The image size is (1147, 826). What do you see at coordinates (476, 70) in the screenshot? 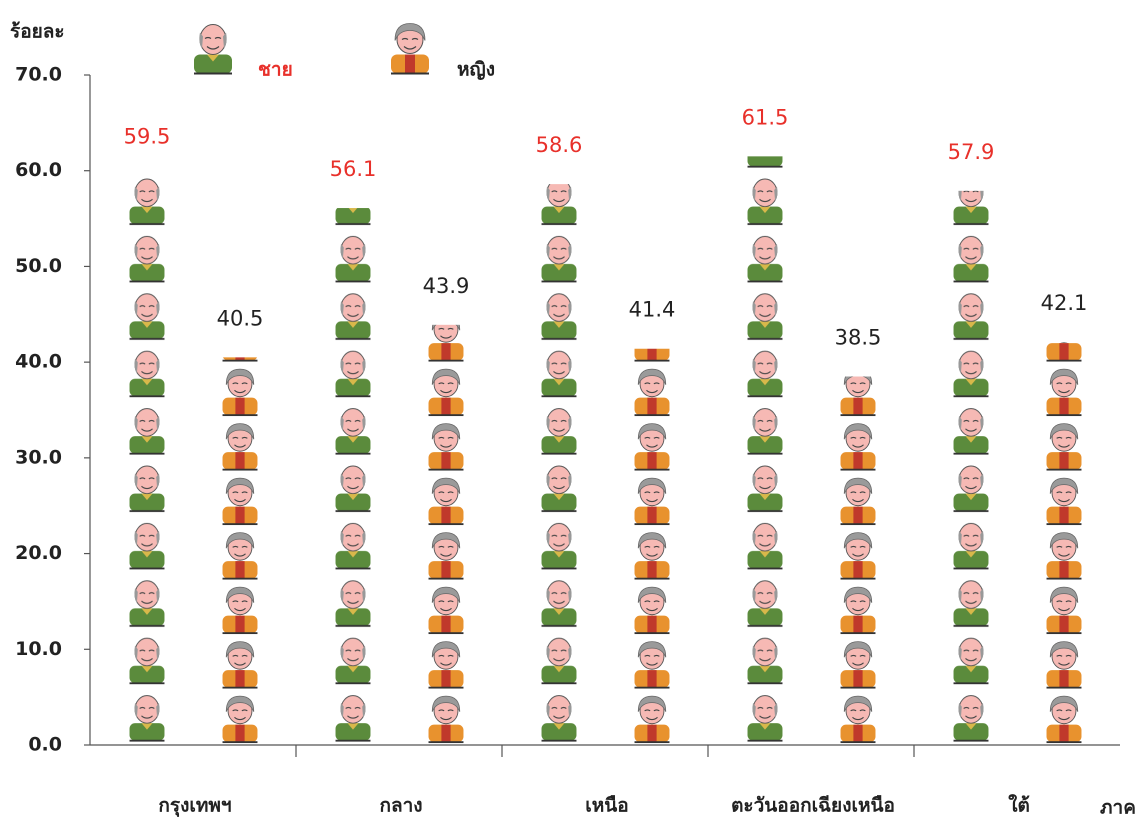
I see `legend-label: หญิง` at bounding box center [476, 70].